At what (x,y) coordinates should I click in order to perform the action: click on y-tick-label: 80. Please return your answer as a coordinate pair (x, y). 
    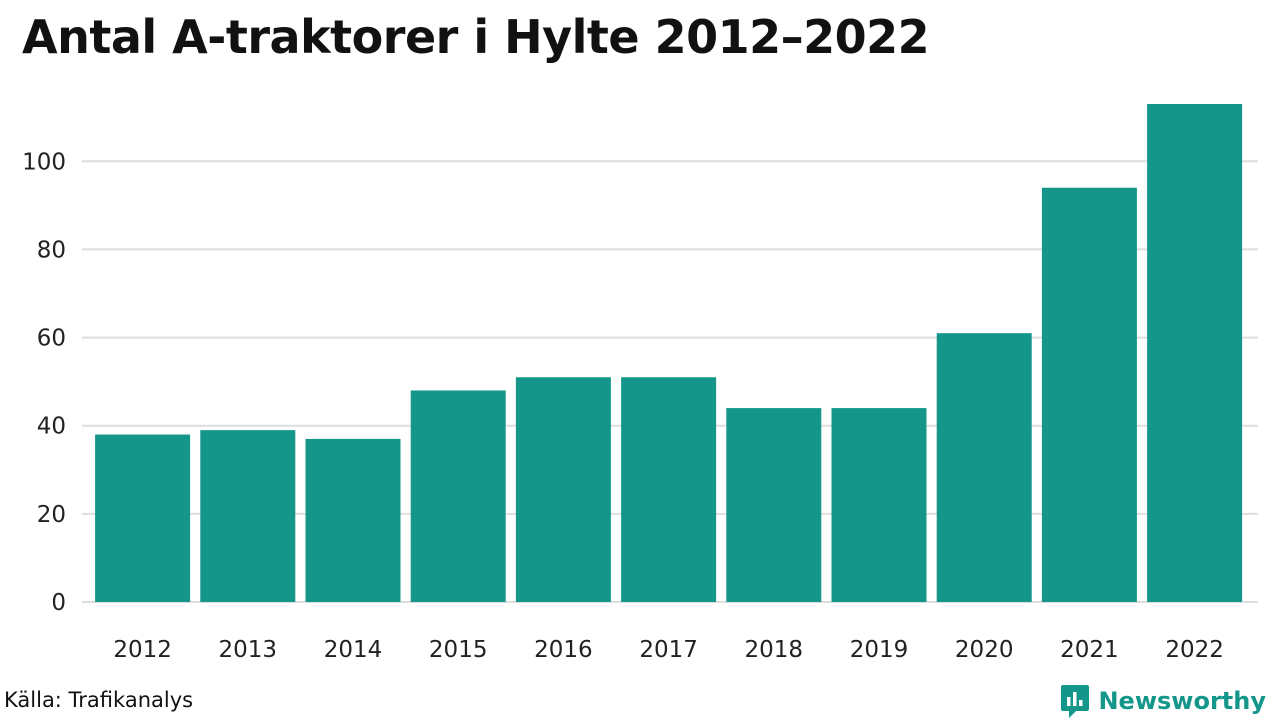
    Looking at the image, I should click on (51, 250).